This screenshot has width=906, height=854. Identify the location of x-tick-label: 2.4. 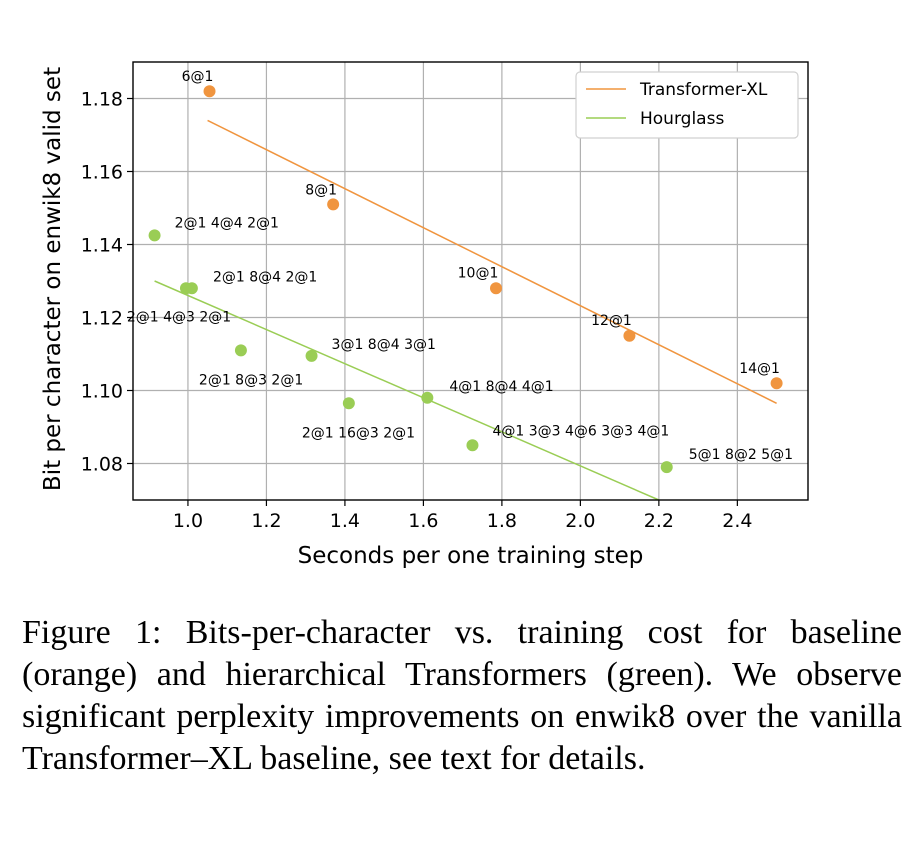
(737, 521).